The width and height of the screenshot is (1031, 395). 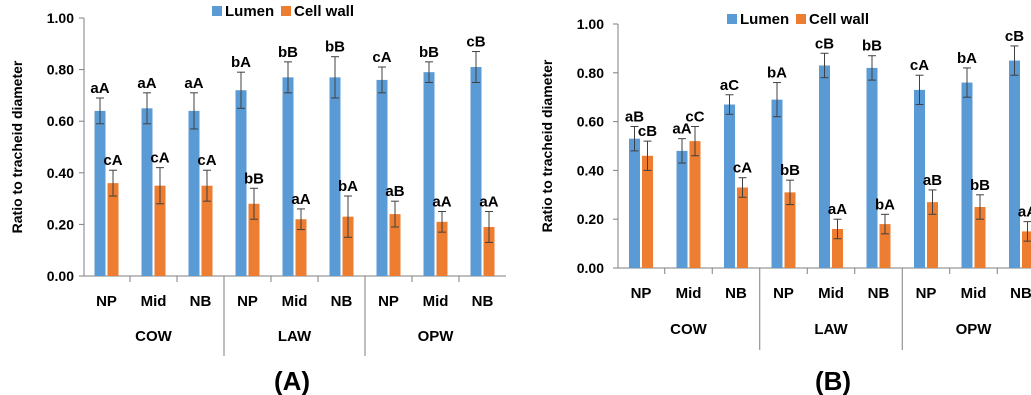 I want to click on significance-label: aC, so click(x=729, y=85).